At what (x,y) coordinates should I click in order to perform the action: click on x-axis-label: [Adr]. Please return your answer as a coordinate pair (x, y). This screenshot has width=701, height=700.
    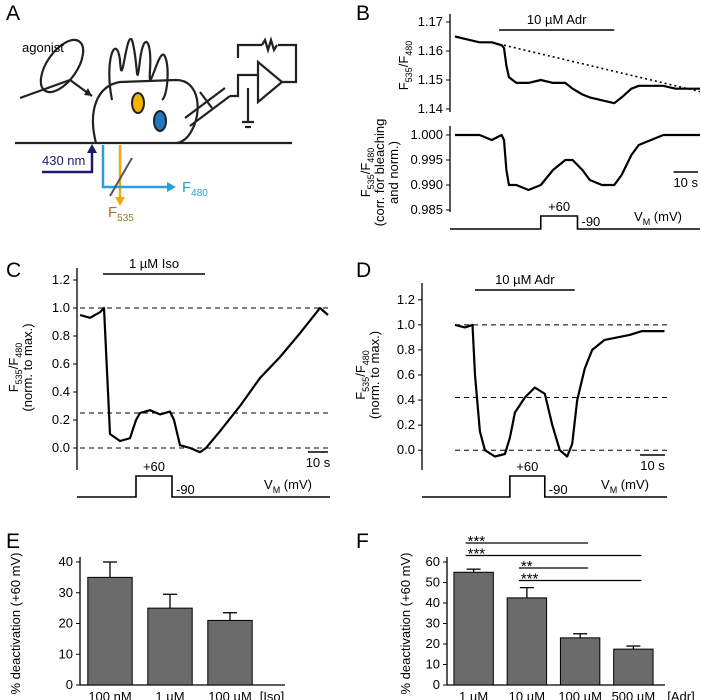
    Looking at the image, I should click on (680, 694).